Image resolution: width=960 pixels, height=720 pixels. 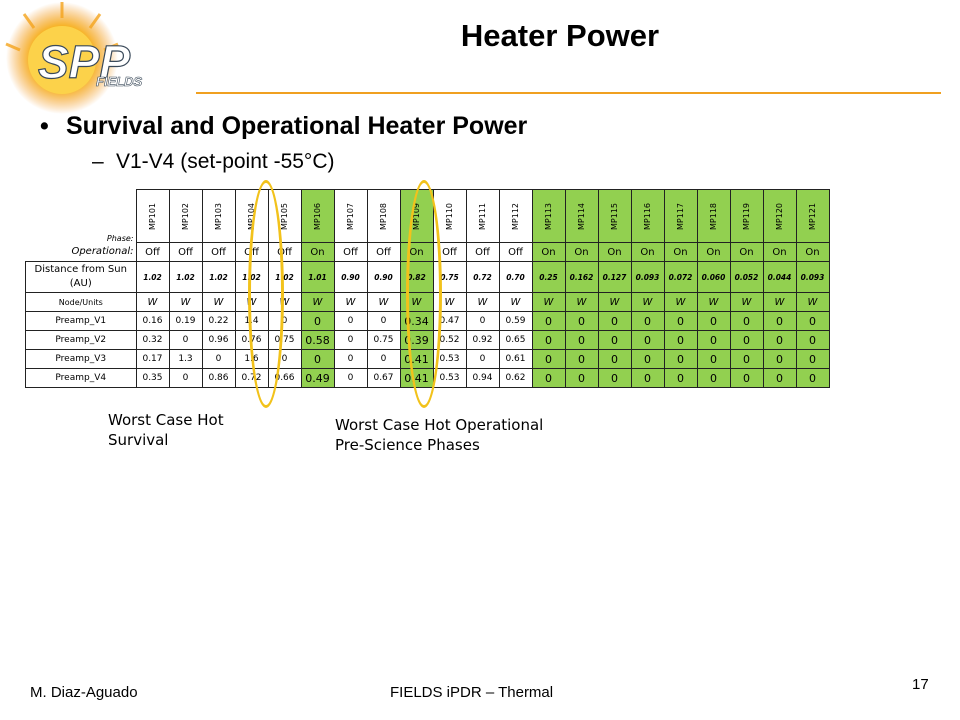 I want to click on row-label: Preamp_V2, so click(x=81, y=340).